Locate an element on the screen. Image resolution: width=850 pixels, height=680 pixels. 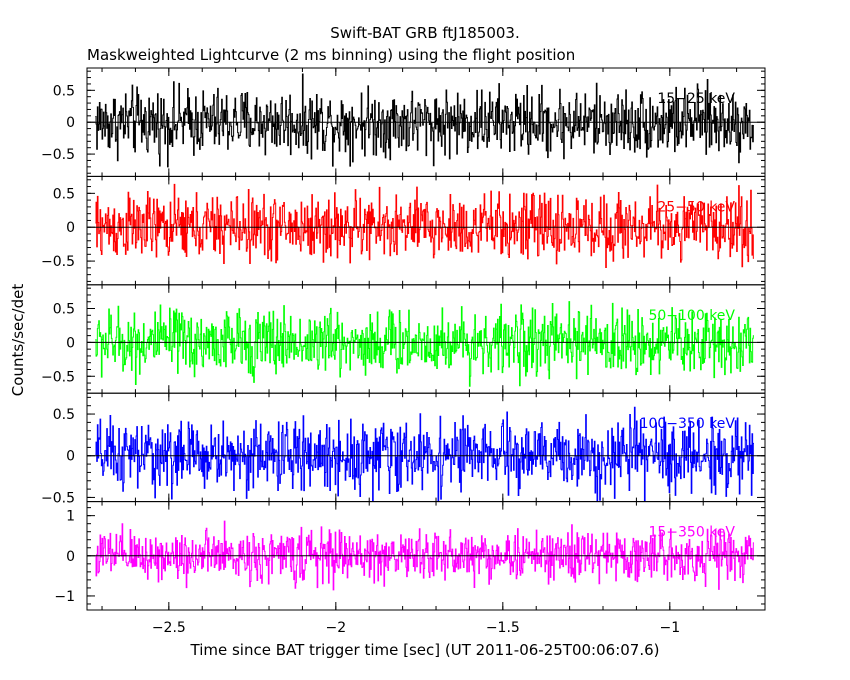
panel-15-350-kev: 1 0 −1 15−350 keV is located at coordinates (410, 556).